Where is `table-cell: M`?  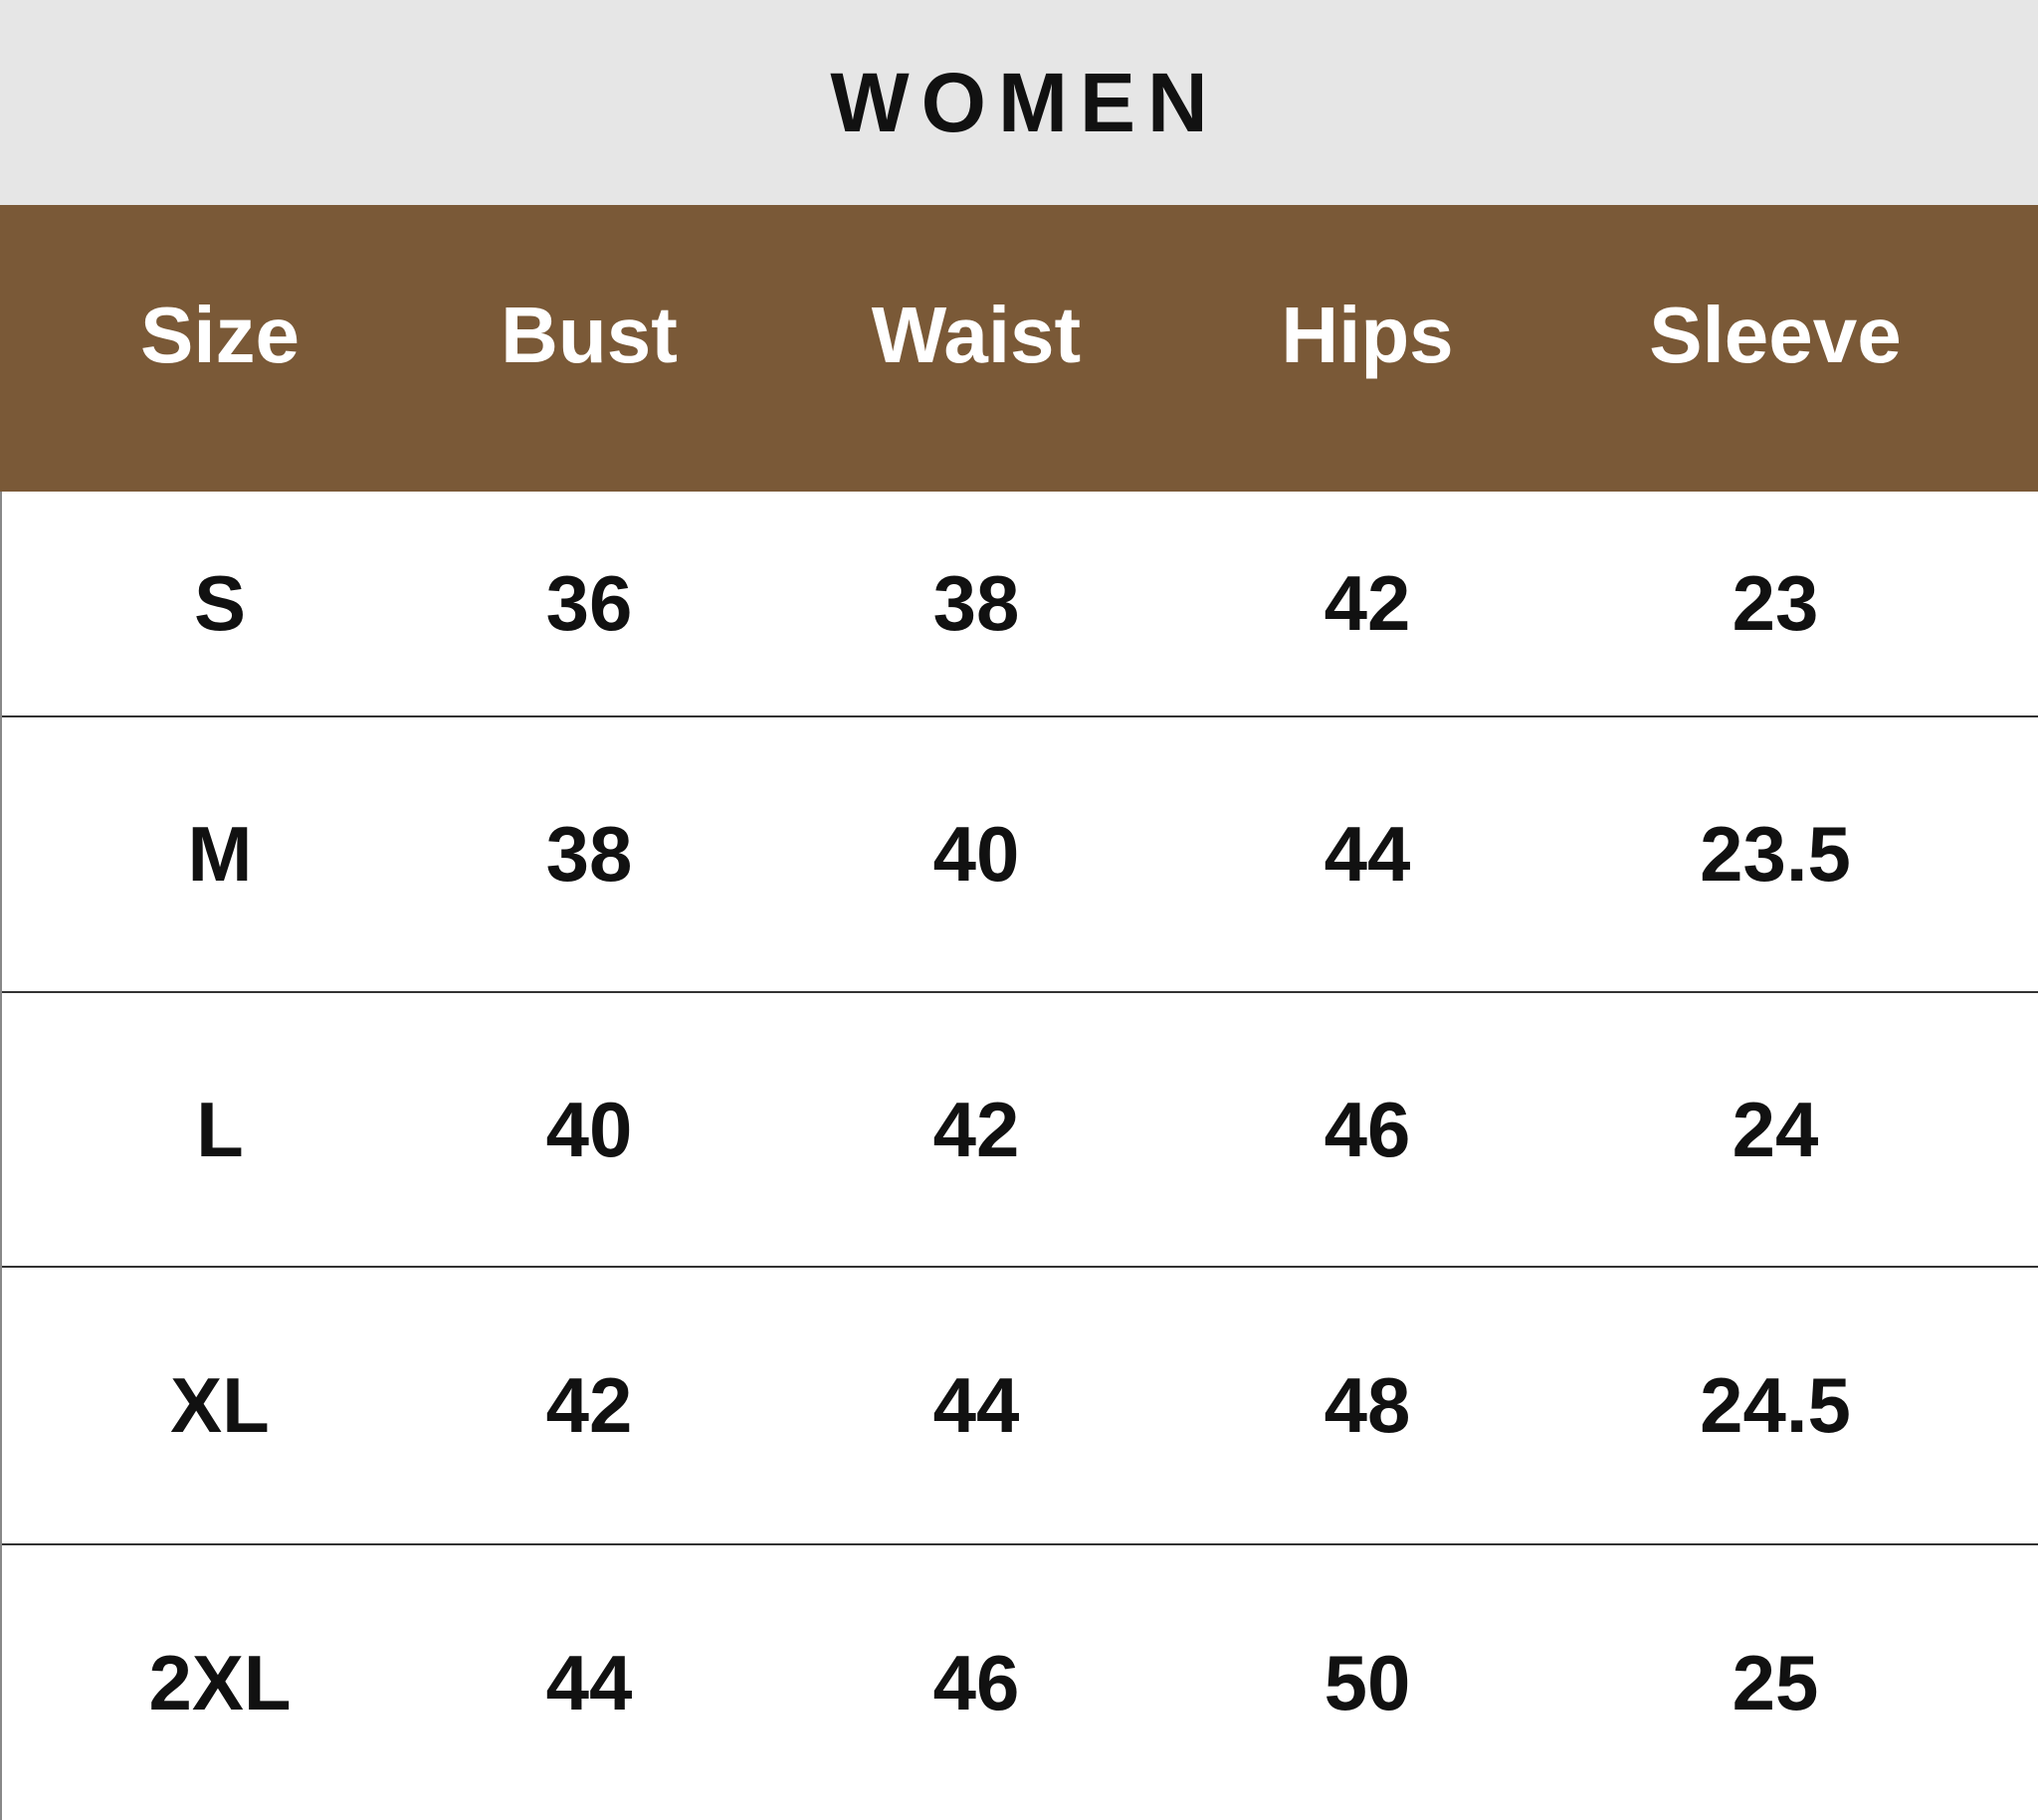 table-cell: M is located at coordinates (220, 854).